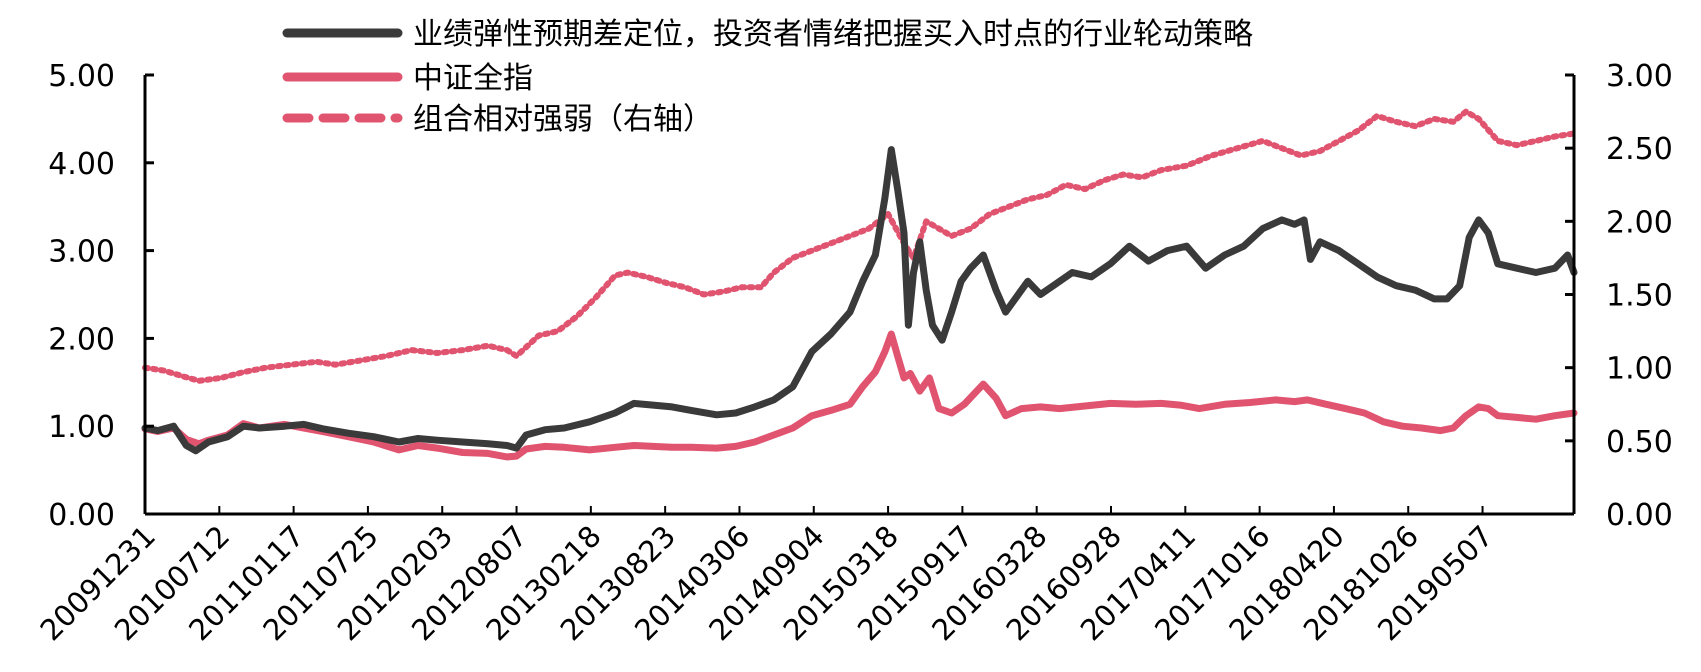 The height and width of the screenshot is (672, 1701). Describe the element at coordinates (81, 515) in the screenshot. I see `y-left-tick-label: 0.00` at that location.